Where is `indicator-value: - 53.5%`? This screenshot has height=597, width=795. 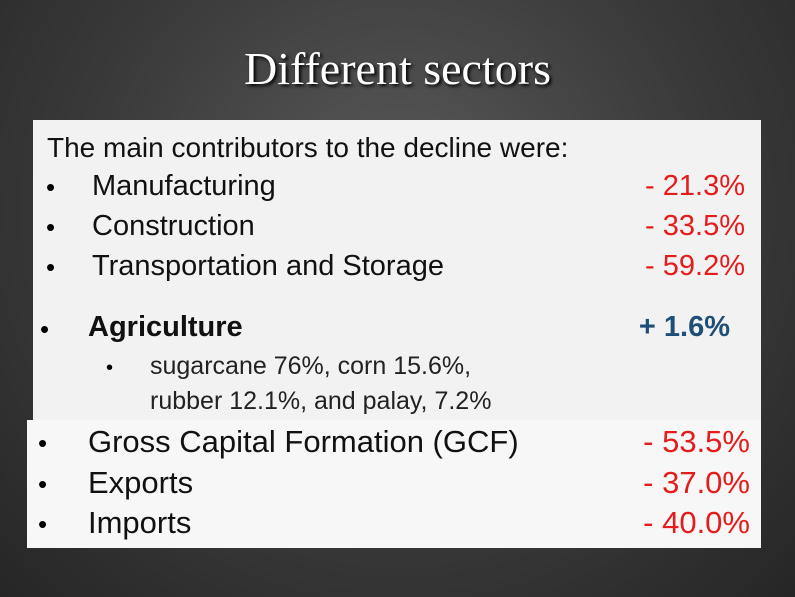
indicator-value: - 53.5% is located at coordinates (696, 441).